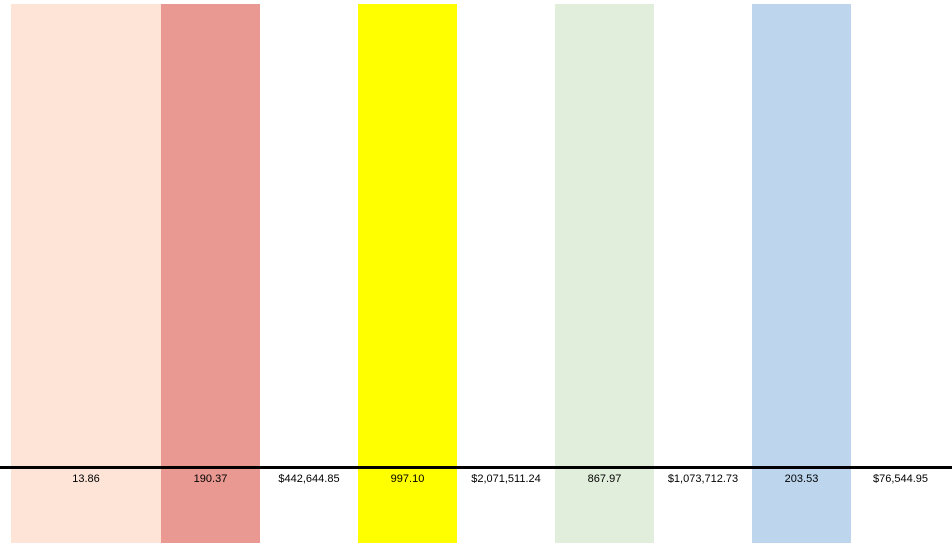 This screenshot has width=952, height=544. I want to click on cell-value-6: 867.97, so click(604, 479).